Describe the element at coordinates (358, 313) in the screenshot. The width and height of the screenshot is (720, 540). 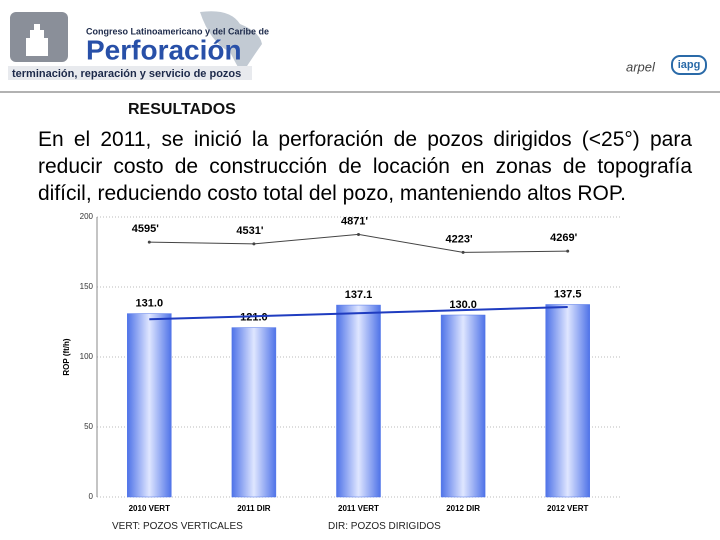
I see `trend-line` at that location.